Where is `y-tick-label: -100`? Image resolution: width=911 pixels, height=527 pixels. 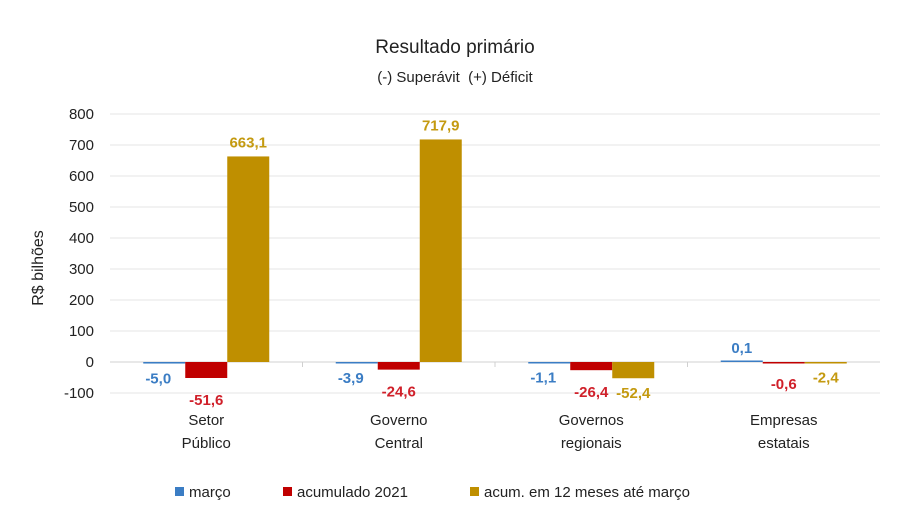
y-tick-label: -100 is located at coordinates (79, 393).